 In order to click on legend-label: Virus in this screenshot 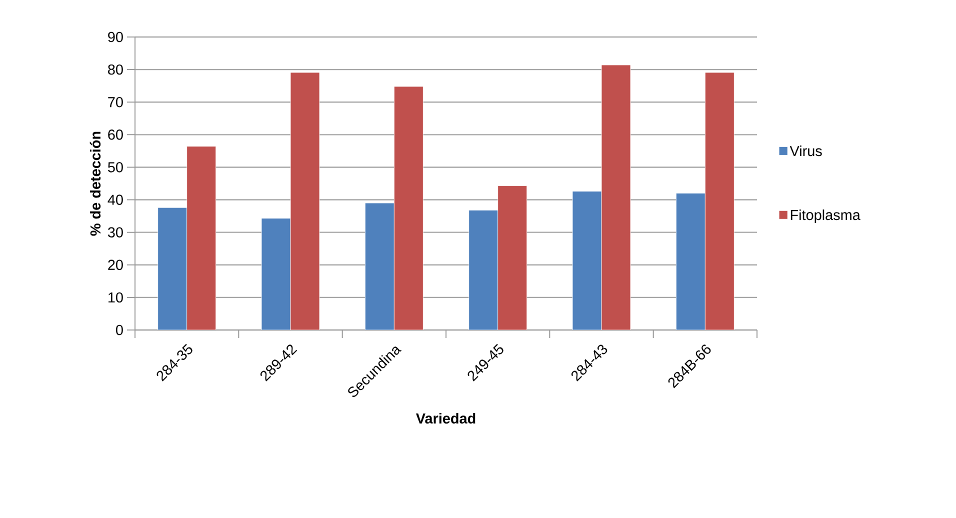, I will do `click(806, 151)`.